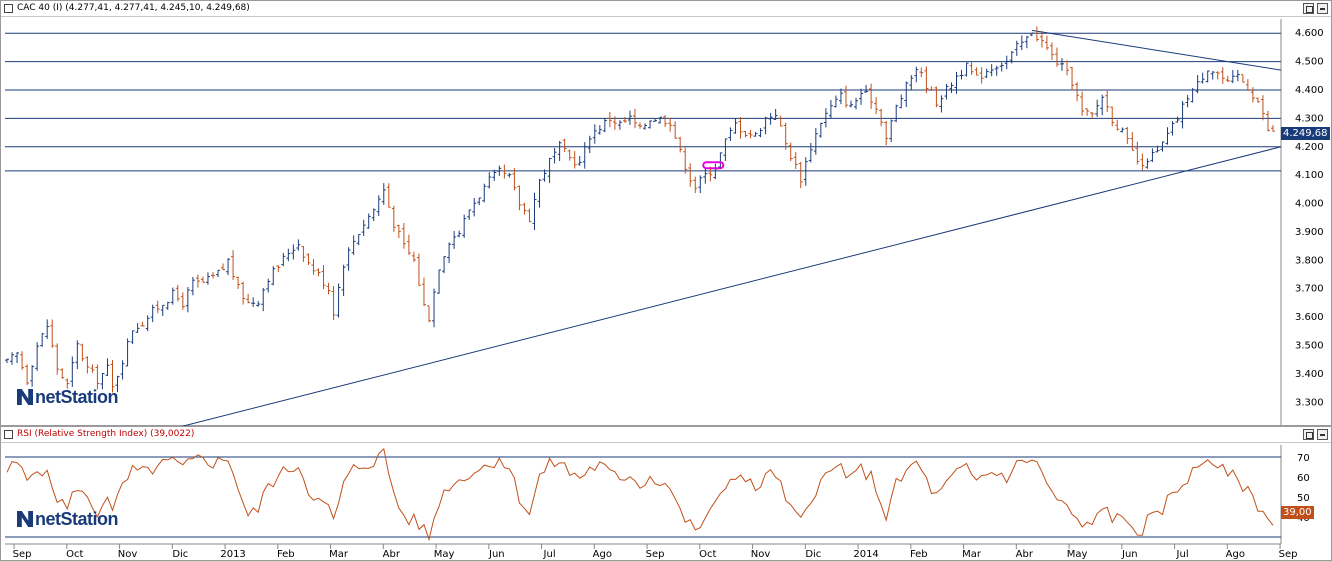  I want to click on rsi-panel-titlebar: RSI (Relative Strength Index) (39,0022), so click(666, 435).